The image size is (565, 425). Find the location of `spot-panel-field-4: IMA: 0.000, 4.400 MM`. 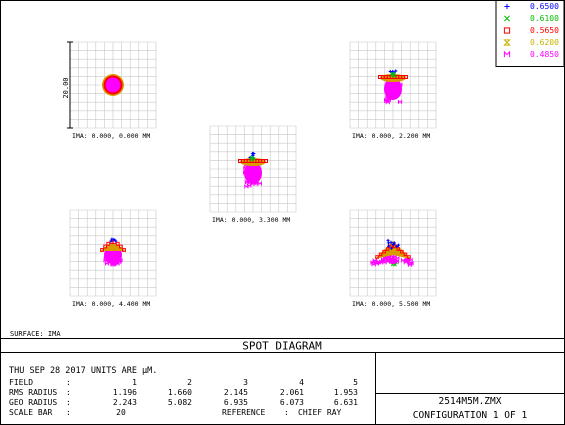

spot-panel-field-4: IMA: 0.000, 4.400 MM is located at coordinates (113, 258).